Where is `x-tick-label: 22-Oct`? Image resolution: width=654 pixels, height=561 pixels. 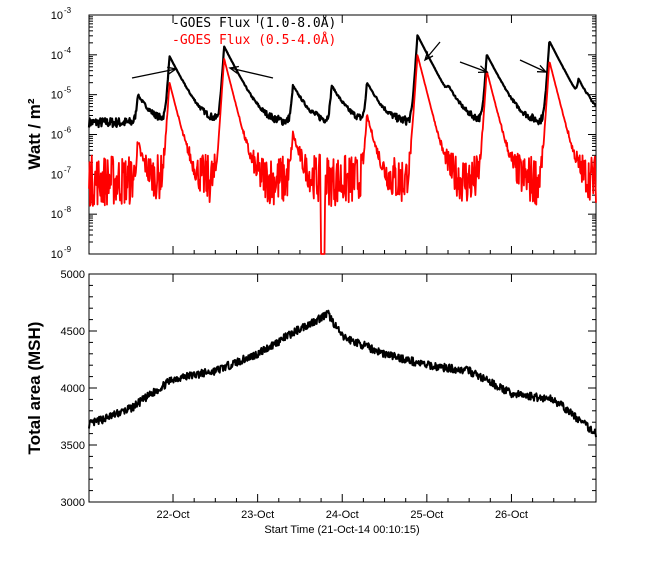
x-tick-label: 22-Oct is located at coordinates (173, 515).